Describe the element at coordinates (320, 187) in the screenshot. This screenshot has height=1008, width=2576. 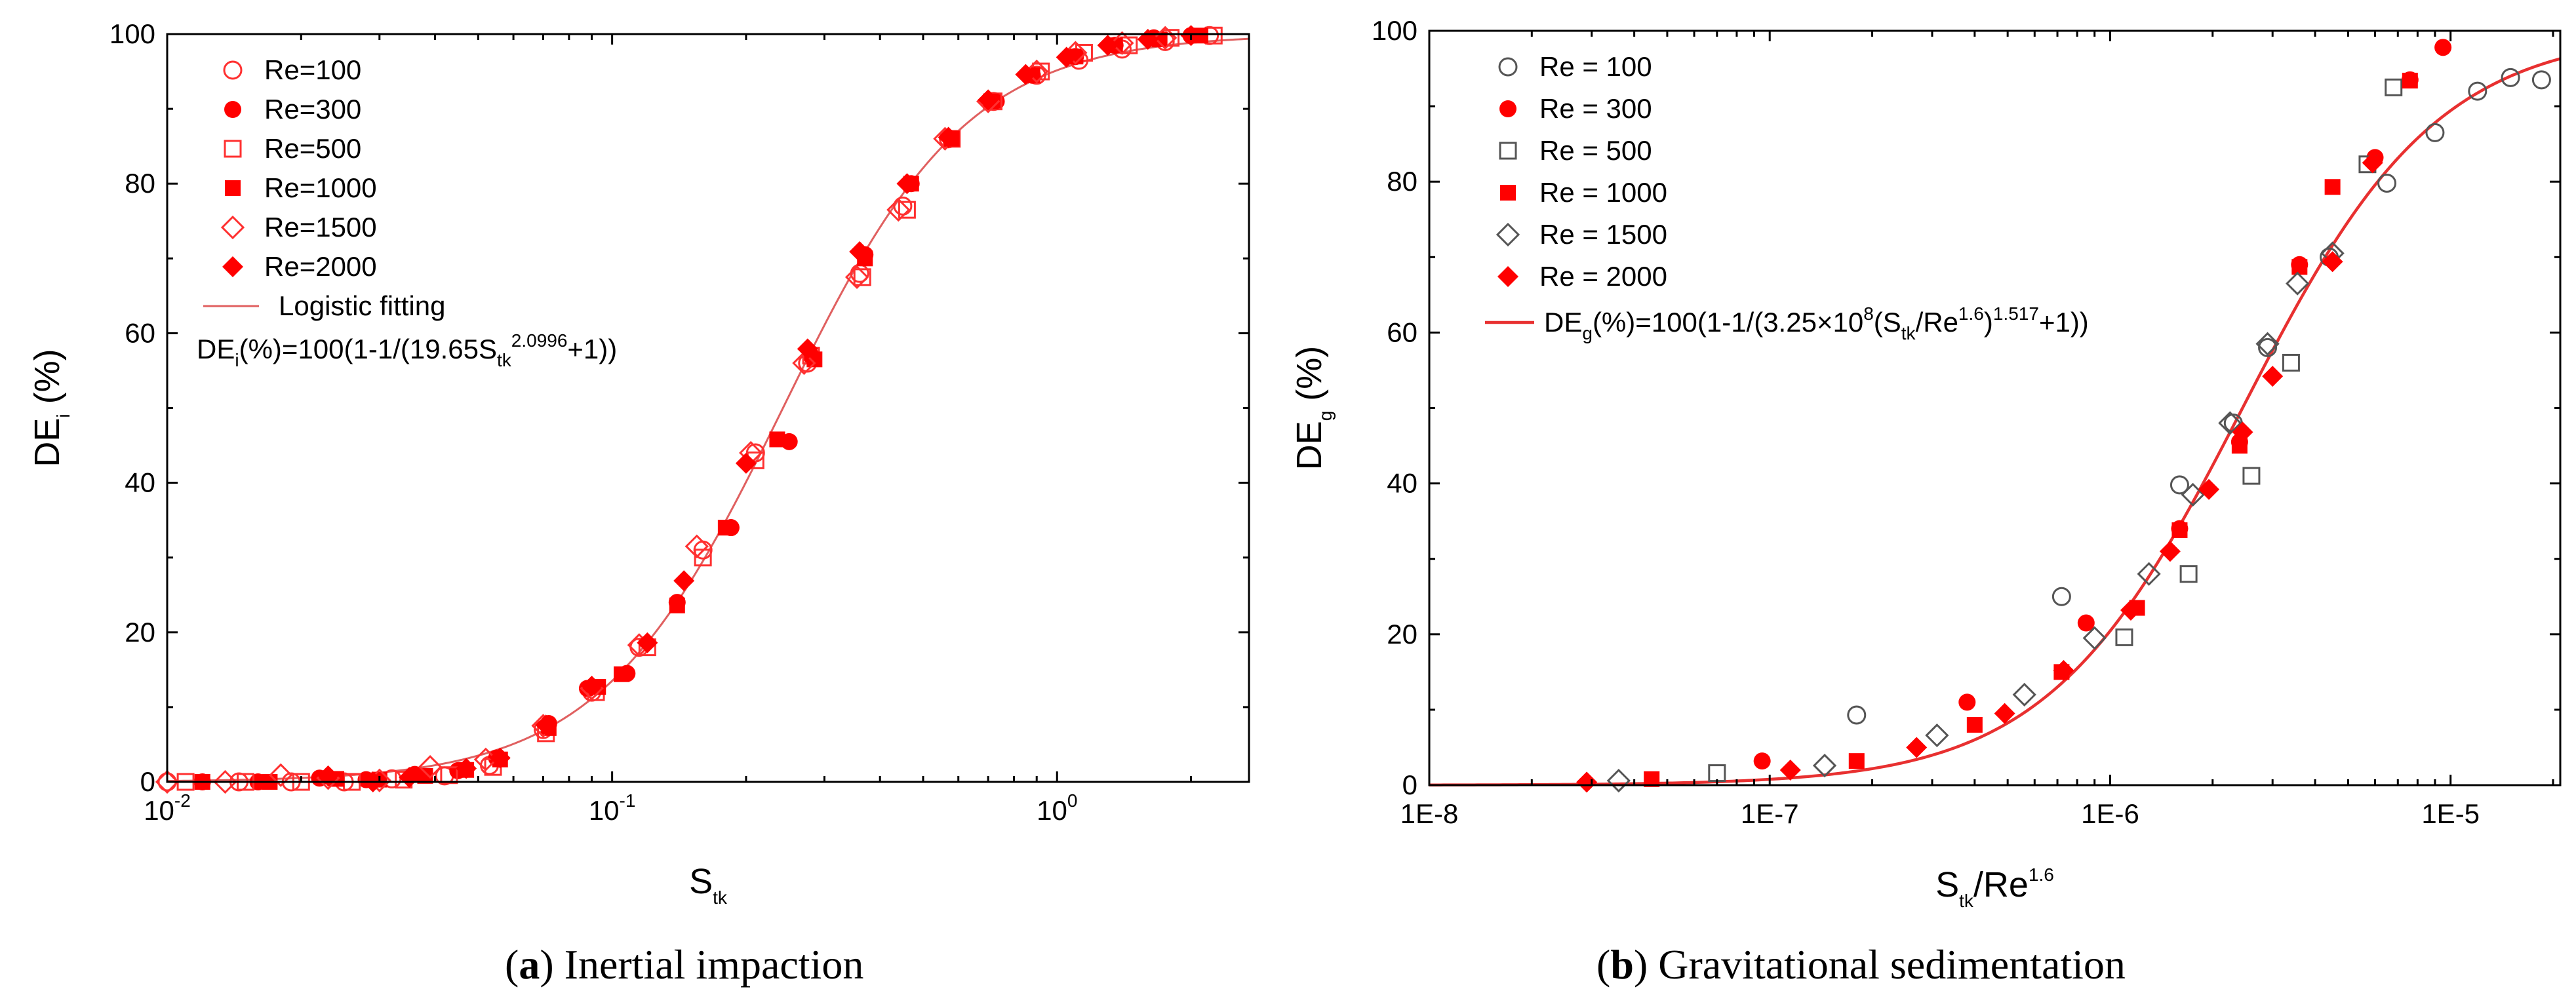
I see `panel-a-legend-label-3: Re=1000` at that location.